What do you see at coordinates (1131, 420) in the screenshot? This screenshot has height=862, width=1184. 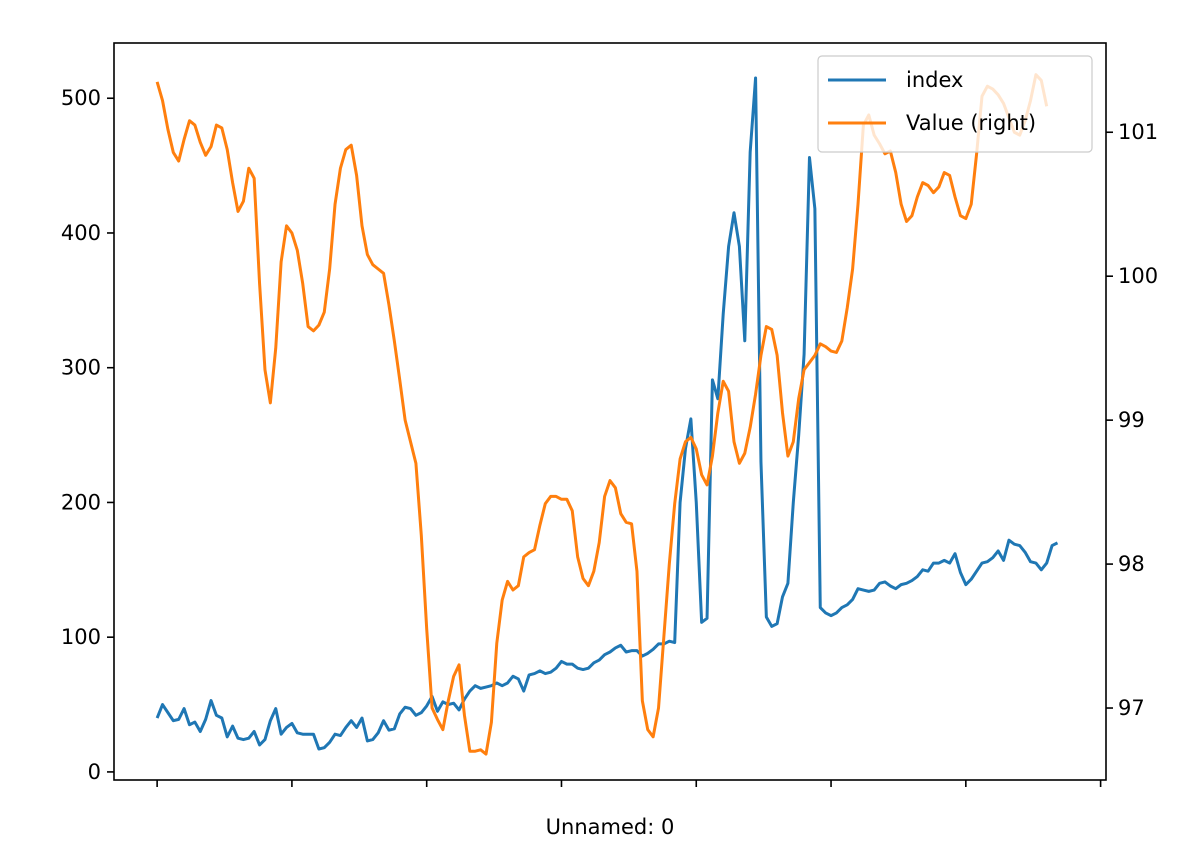 I see `y-tick-label-right: 99` at bounding box center [1131, 420].